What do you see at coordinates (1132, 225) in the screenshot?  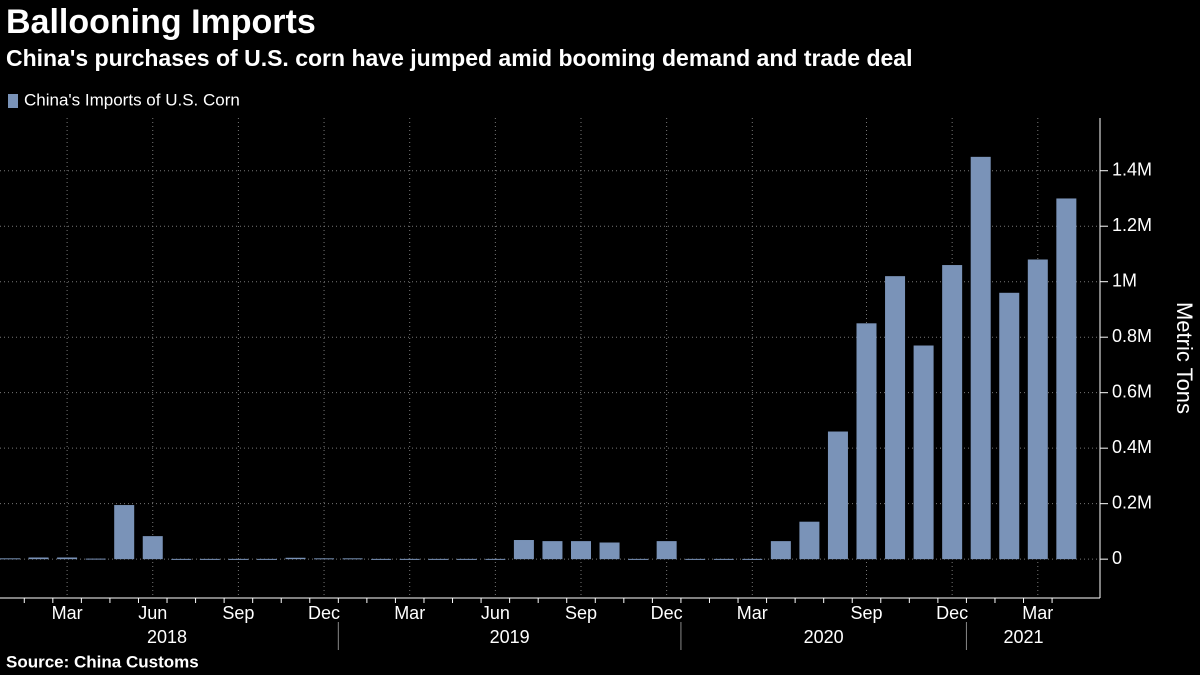 I see `y-tick-label: 1.2M` at bounding box center [1132, 225].